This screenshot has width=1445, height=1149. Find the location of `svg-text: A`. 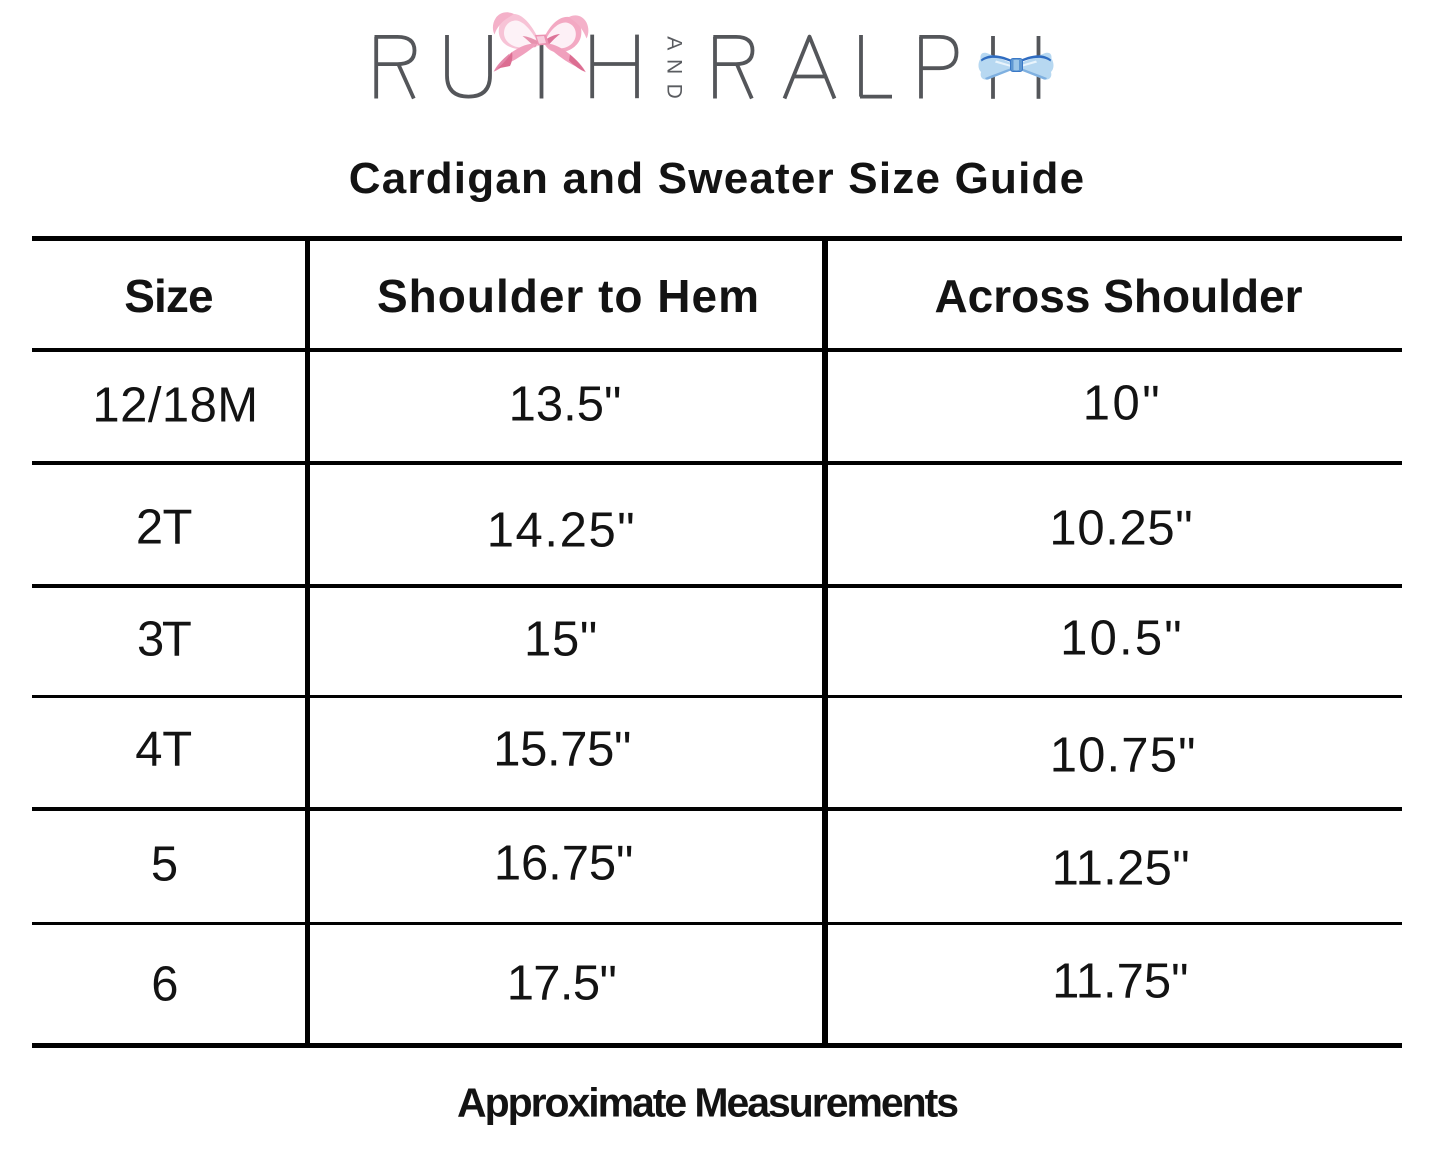

svg-text: A is located at coordinates (674, 43).